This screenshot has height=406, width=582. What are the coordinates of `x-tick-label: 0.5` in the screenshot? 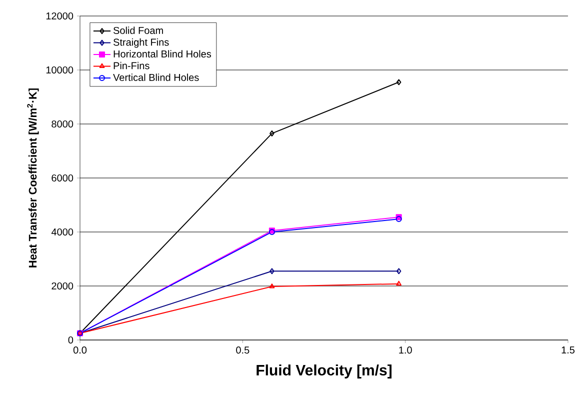 It's located at (243, 350).